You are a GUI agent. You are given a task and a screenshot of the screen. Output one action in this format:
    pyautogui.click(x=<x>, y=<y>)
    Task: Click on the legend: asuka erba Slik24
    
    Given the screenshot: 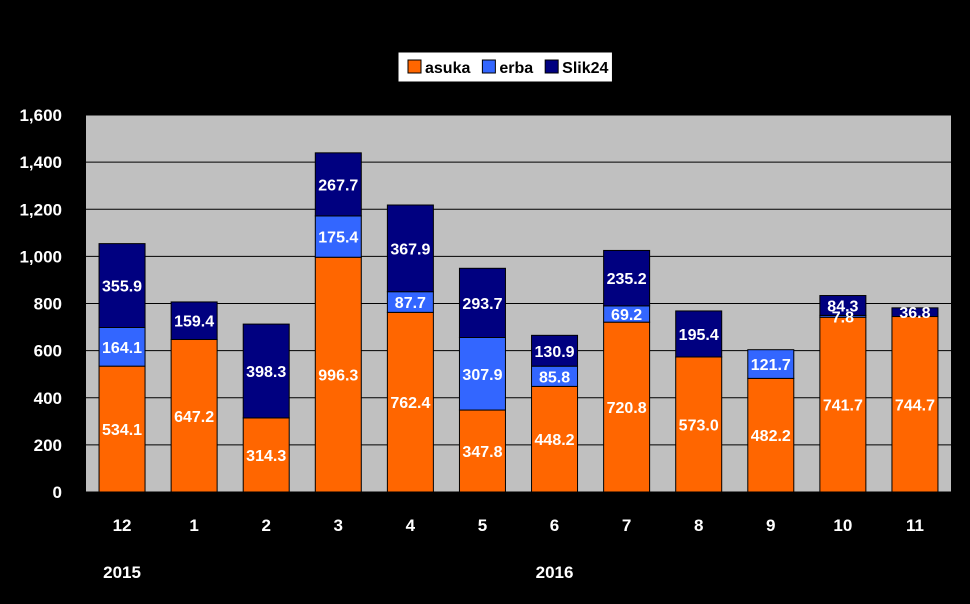 What is the action you would take?
    pyautogui.click(x=505, y=67)
    